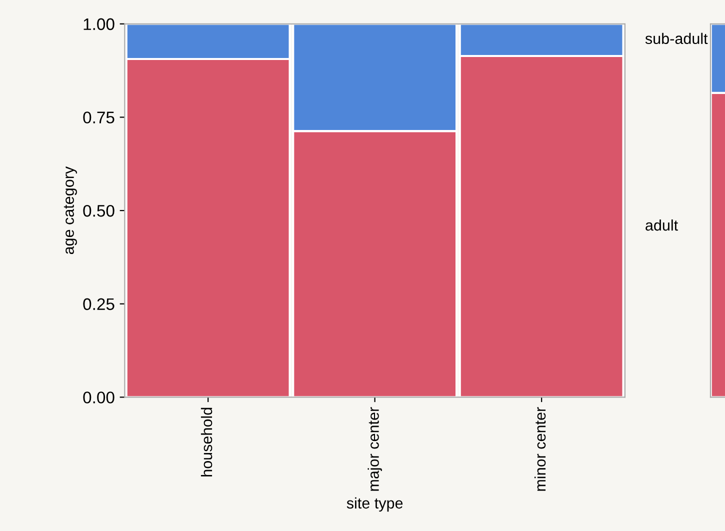  Describe the element at coordinates (374, 504) in the screenshot. I see `x-axis-title: site type` at that location.